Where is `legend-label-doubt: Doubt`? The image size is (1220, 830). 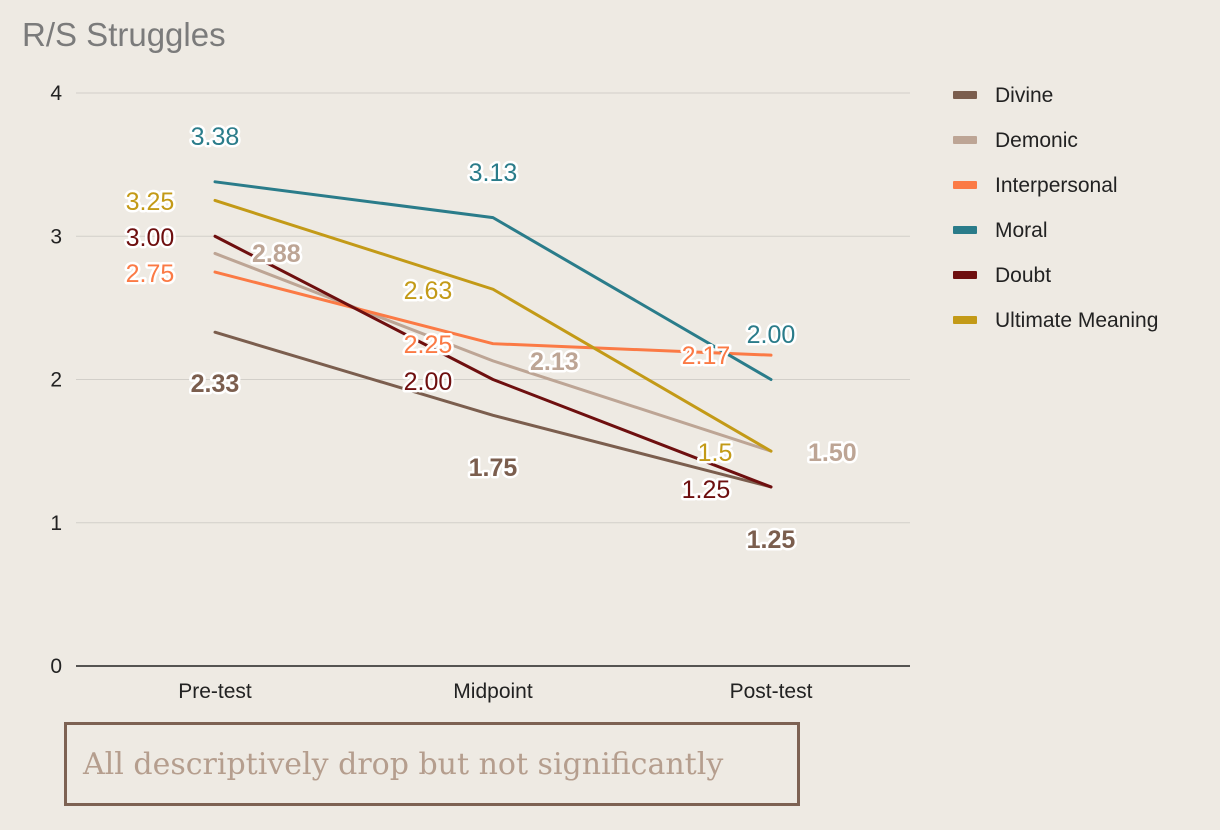
legend-label-doubt: Doubt is located at coordinates (1023, 275).